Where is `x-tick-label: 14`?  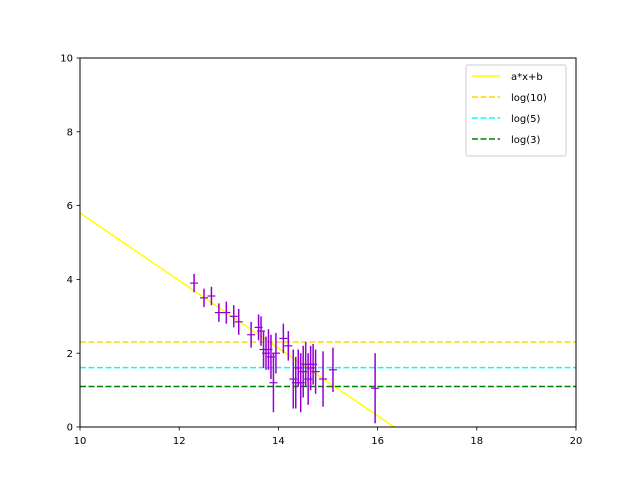 x-tick-label: 14 is located at coordinates (278, 441).